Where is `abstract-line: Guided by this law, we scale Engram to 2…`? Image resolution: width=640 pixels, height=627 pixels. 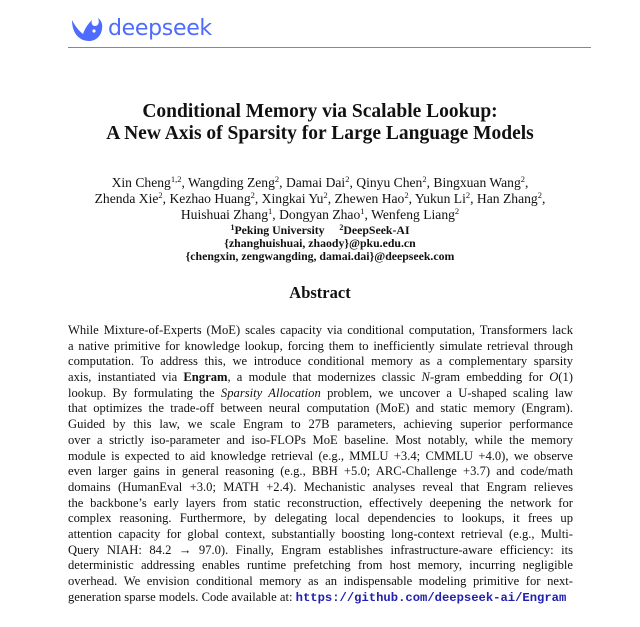 abstract-line: Guided by this law, we scale Engram to 2… is located at coordinates (320, 425).